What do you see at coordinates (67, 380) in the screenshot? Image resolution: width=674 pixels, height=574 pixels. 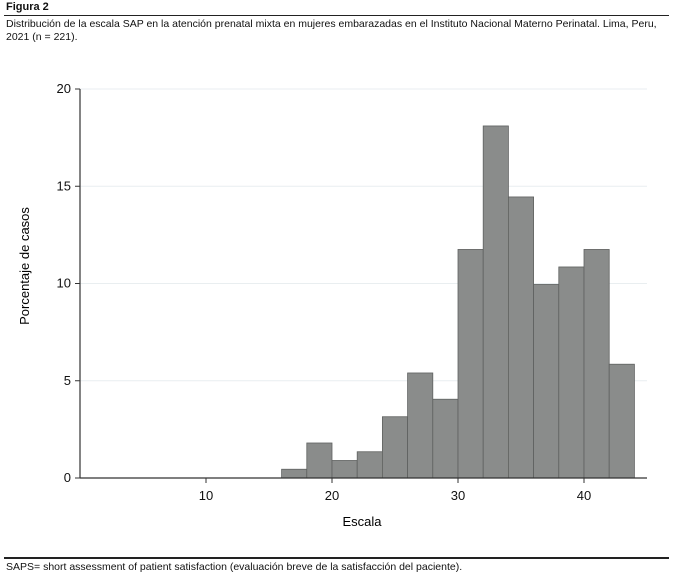 I see `y-tick-label: 5` at bounding box center [67, 380].